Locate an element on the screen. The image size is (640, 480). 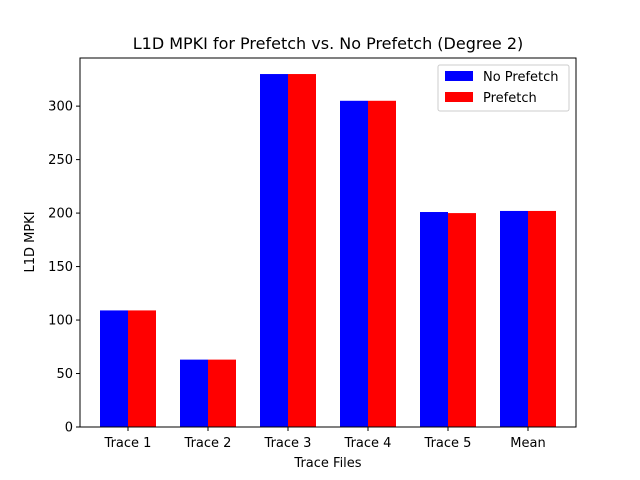
legend-swatch-prefetch is located at coordinates (459, 97).